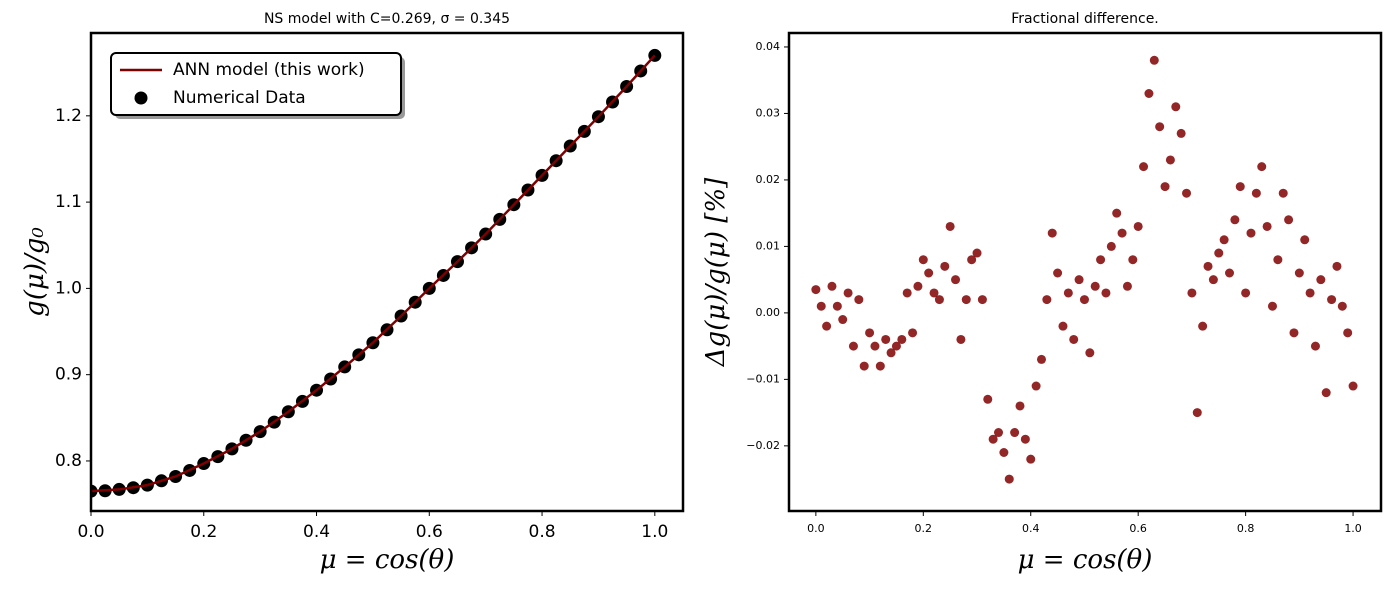 The width and height of the screenshot is (1389, 590). Describe the element at coordinates (68, 116) in the screenshot. I see `y-tick-label: 1.2` at that location.